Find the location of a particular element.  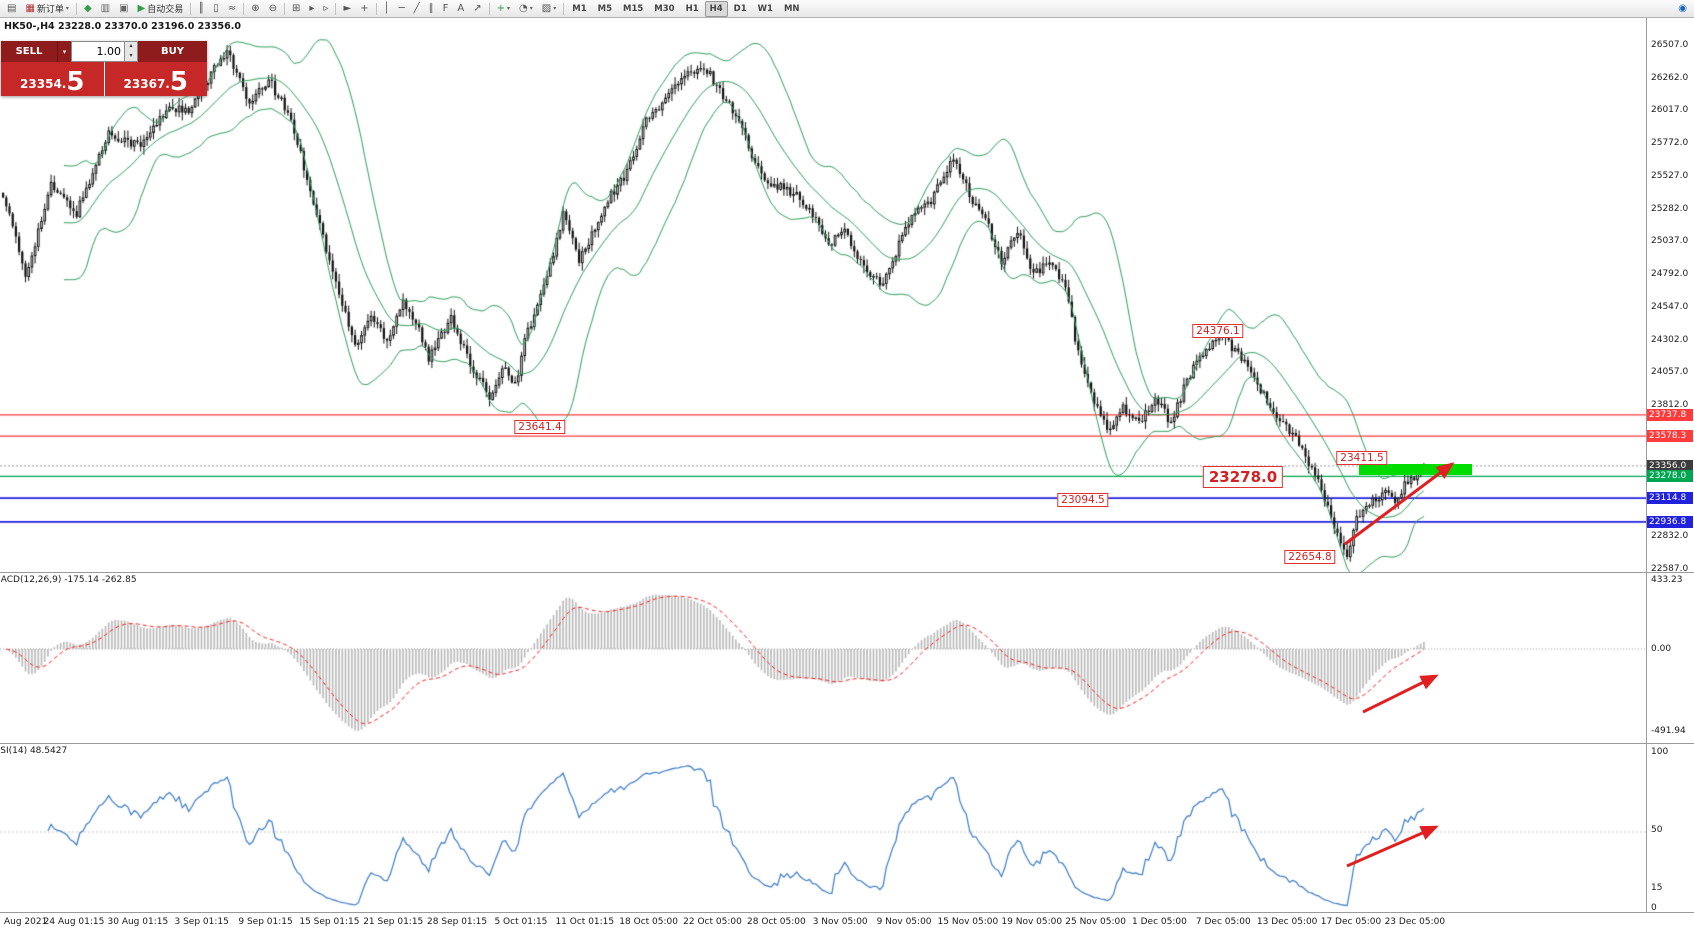

price-tick: 26017.0 is located at coordinates (1670, 110).